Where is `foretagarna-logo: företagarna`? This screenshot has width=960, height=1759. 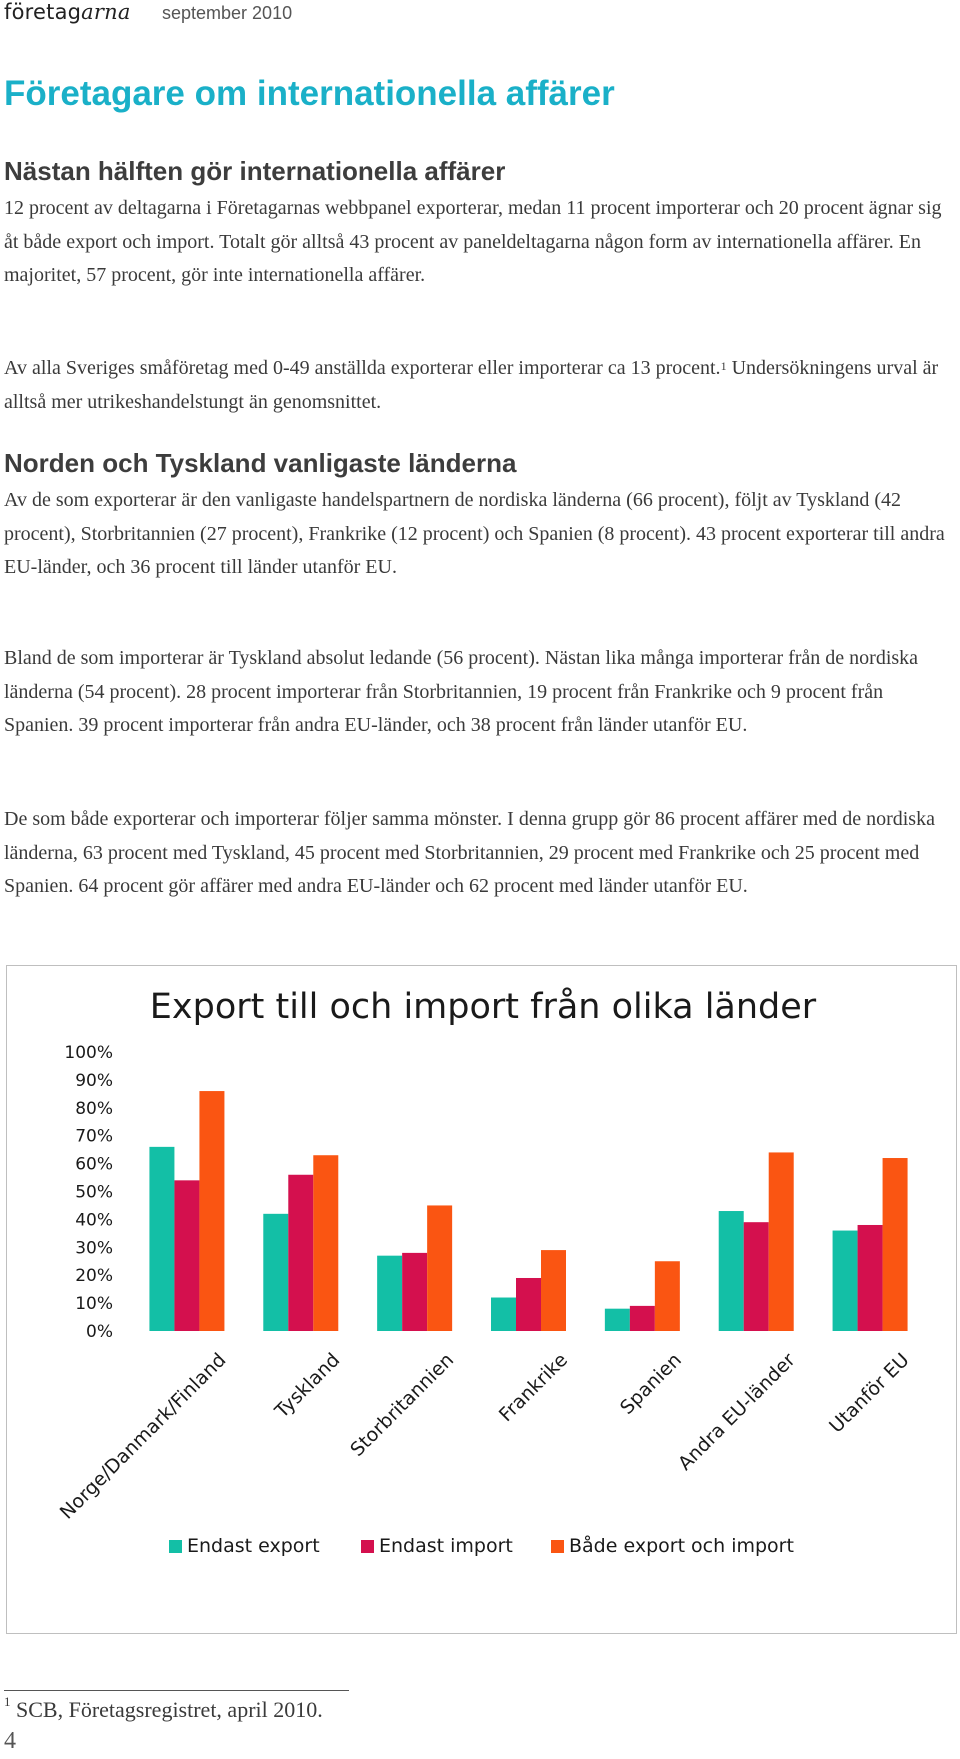 foretagarna-logo: företagarna is located at coordinates (67, 12).